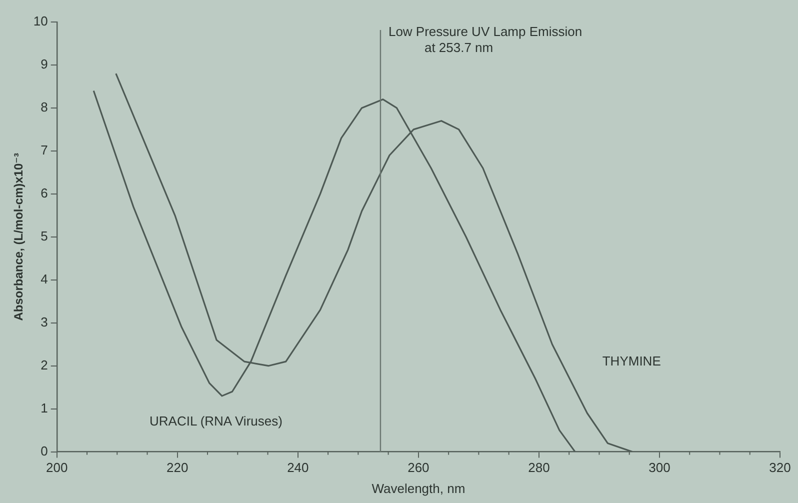  What do you see at coordinates (44, 64) in the screenshot?
I see `y-tick-label: 9` at bounding box center [44, 64].